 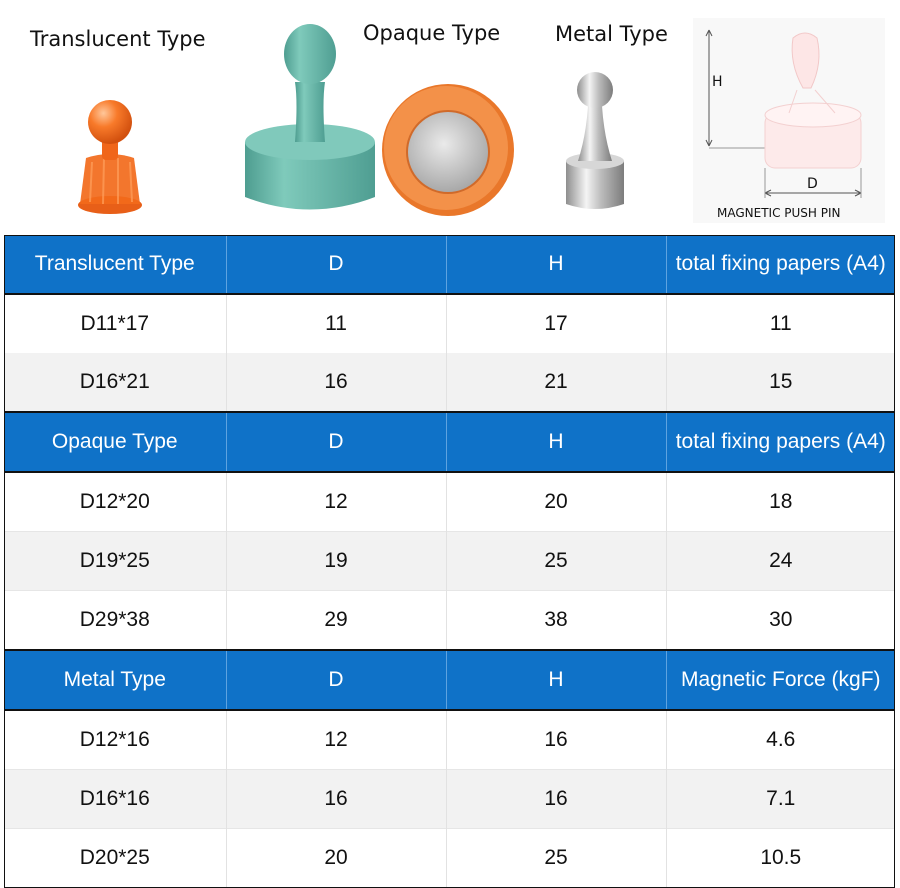 What do you see at coordinates (780, 561) in the screenshot?
I see `metric-cell: 24` at bounding box center [780, 561].